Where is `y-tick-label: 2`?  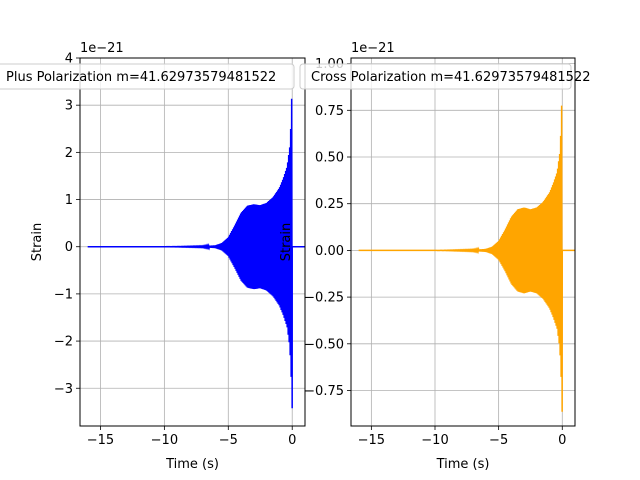
y-tick-label: 2 is located at coordinates (69, 153).